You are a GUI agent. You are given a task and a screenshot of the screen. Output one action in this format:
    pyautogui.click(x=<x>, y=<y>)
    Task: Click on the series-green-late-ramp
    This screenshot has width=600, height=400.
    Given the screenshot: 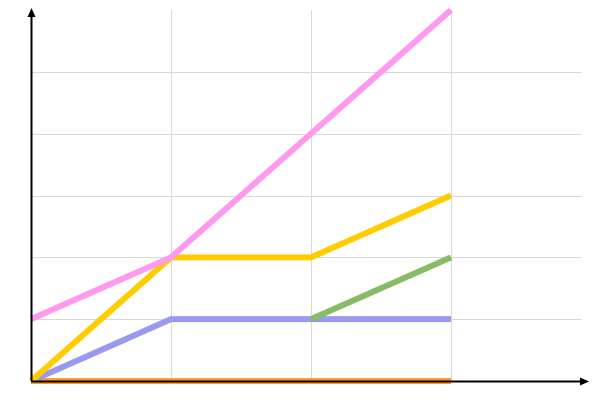 What is the action you would take?
    pyautogui.click(x=381, y=288)
    